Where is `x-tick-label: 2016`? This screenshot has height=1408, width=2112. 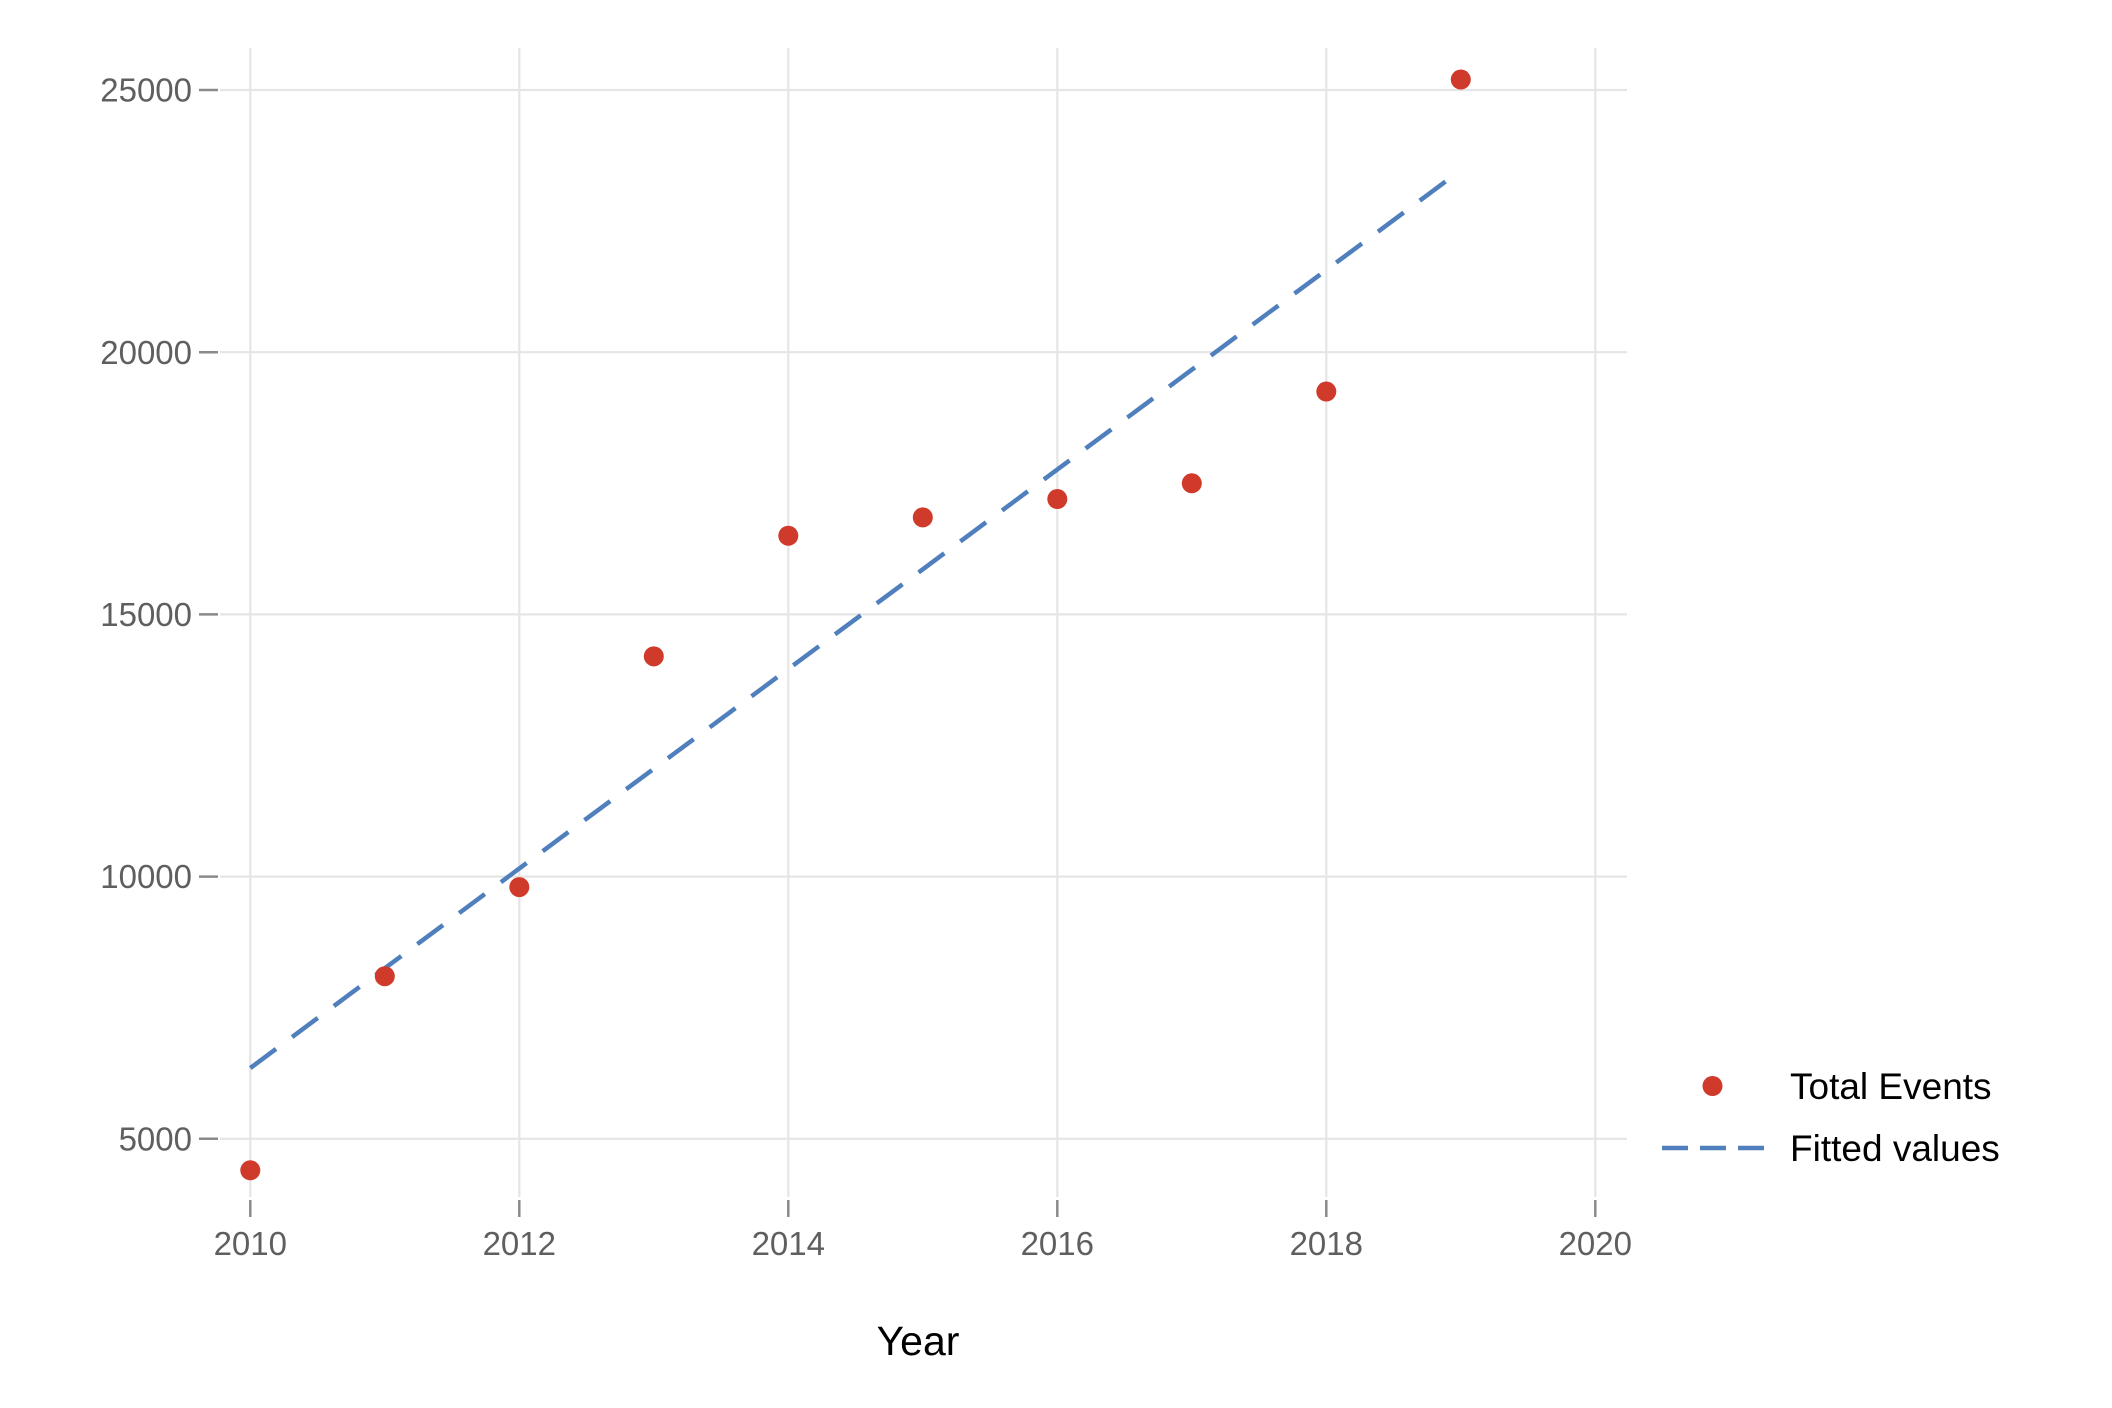 x-tick-label: 2016 is located at coordinates (1057, 1243).